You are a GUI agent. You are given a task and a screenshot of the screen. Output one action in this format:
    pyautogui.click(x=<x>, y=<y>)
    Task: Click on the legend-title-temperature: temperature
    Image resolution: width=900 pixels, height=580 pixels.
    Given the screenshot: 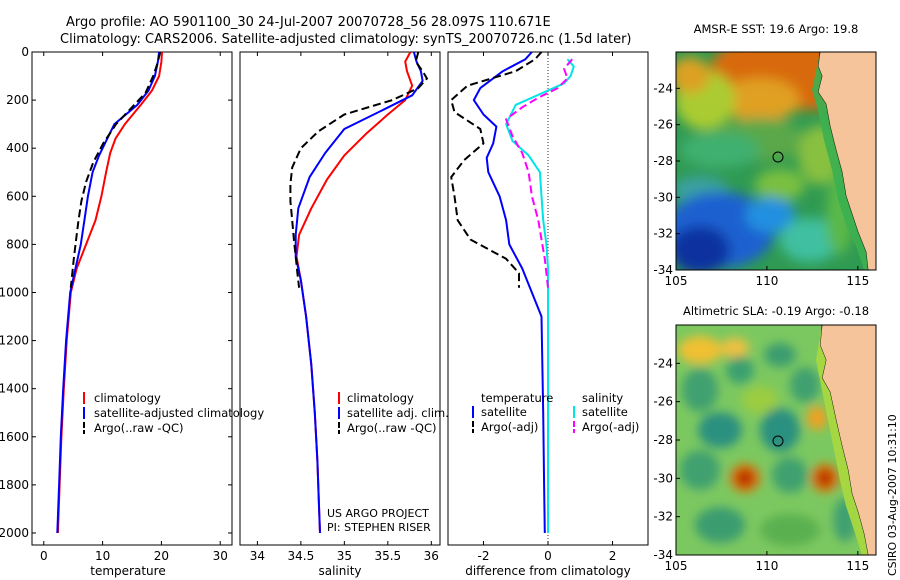 What is the action you would take?
    pyautogui.click(x=517, y=398)
    